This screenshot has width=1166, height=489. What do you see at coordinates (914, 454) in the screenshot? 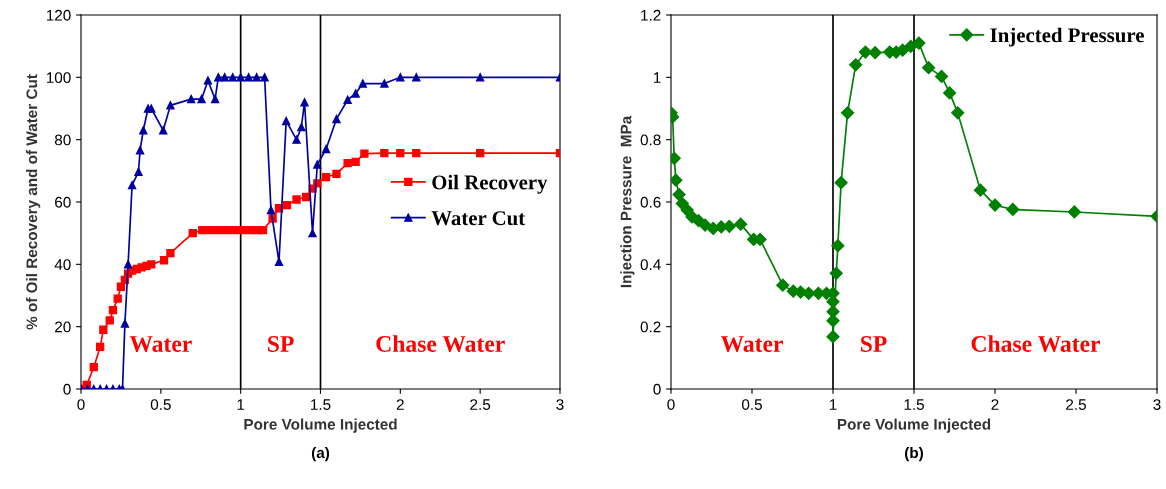
I see `text: (b)` at bounding box center [914, 454].